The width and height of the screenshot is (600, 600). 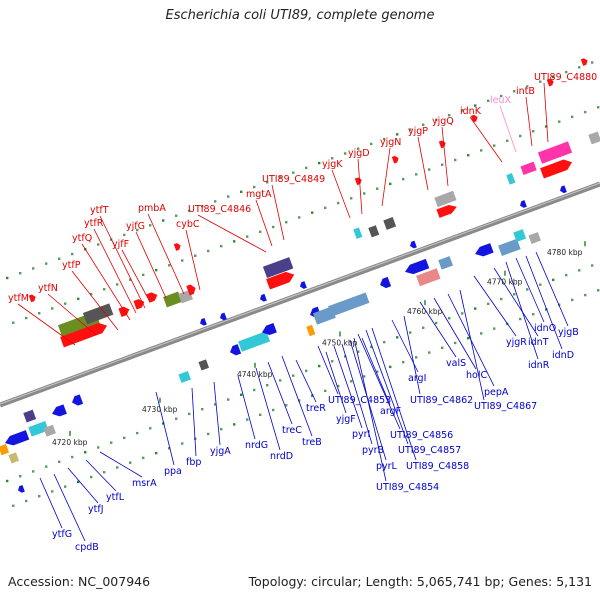 What do you see at coordinates (443, 121) in the screenshot?
I see `gene-label-yjgQ: yjgQ` at bounding box center [443, 121].